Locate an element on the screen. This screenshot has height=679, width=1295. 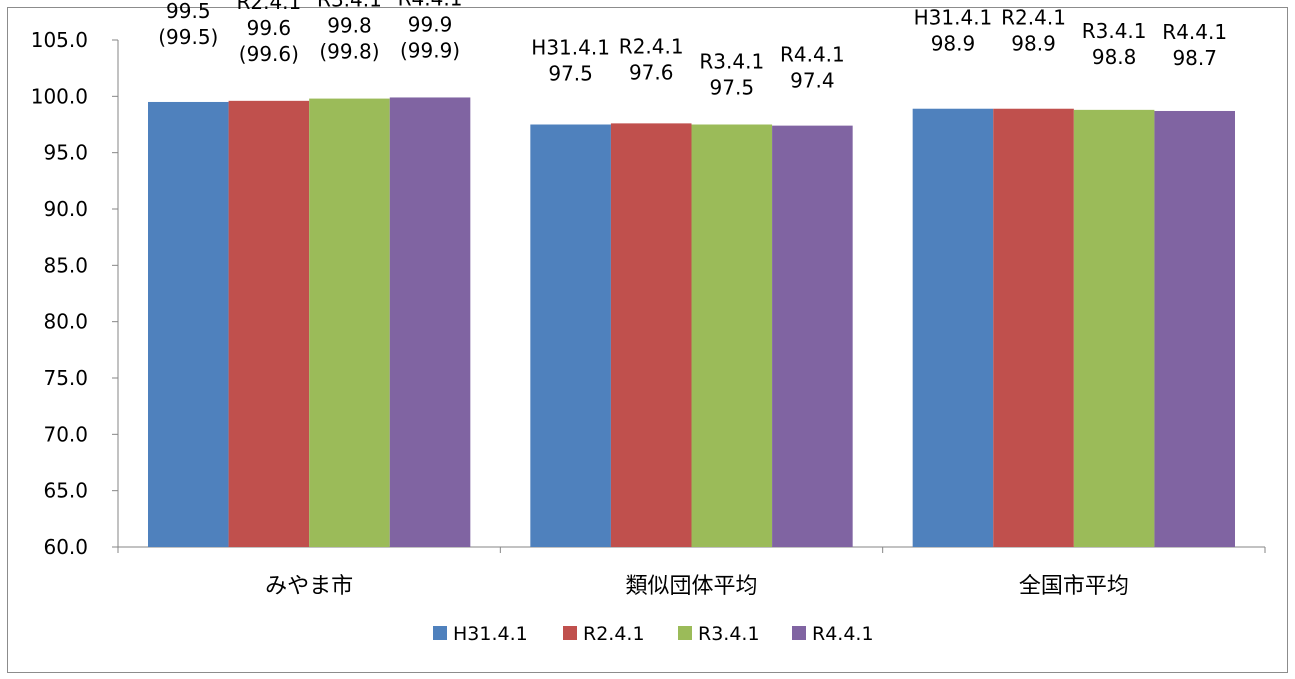
y-tick-label: 105.0 is located at coordinates (59, 40).